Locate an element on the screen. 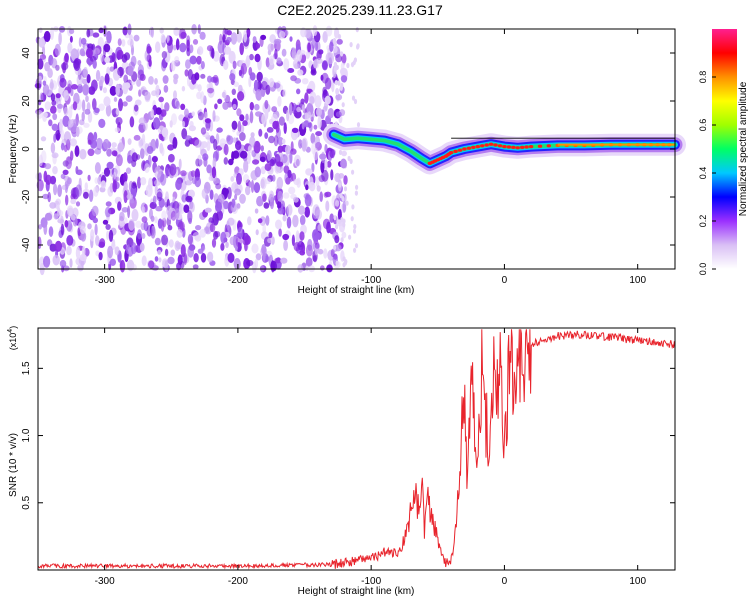  colorbar-tick-label: 0.6 is located at coordinates (703, 125).